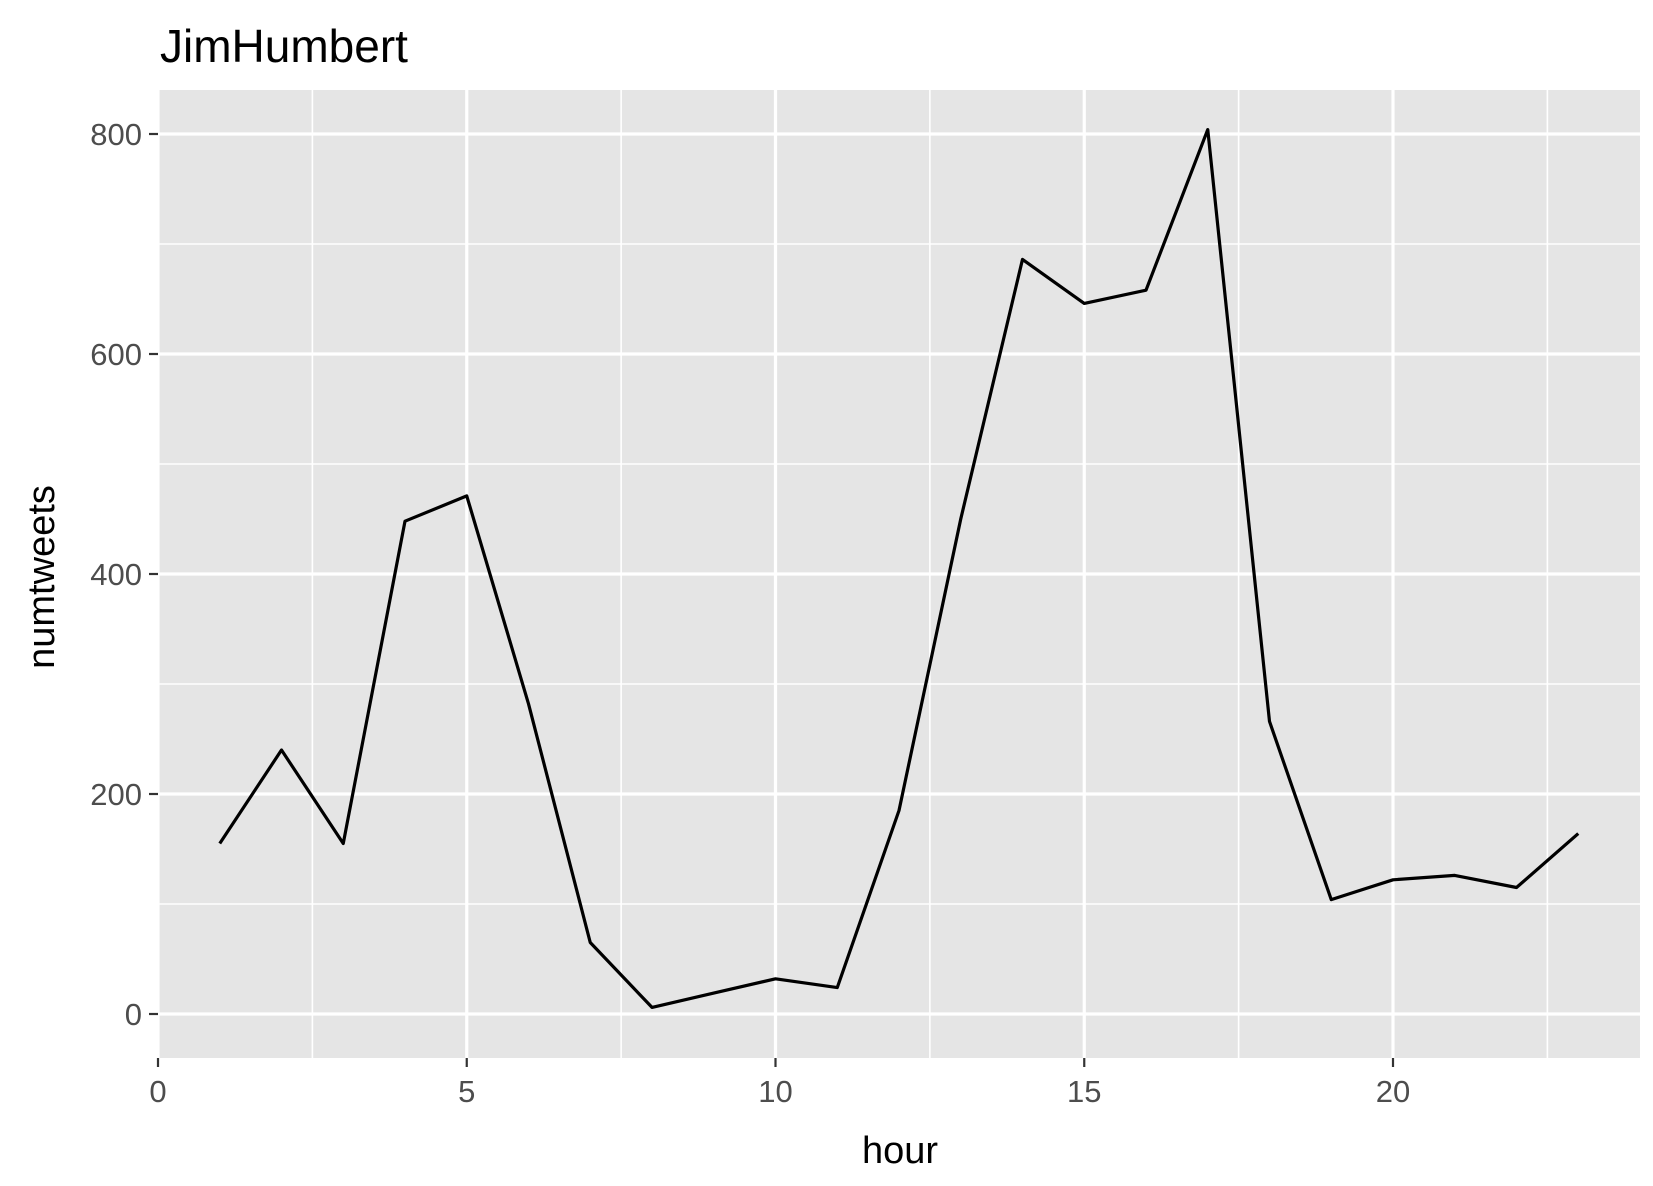  I want to click on x-axis-ticks: 0 5 10 15 20, so click(779, 1083).